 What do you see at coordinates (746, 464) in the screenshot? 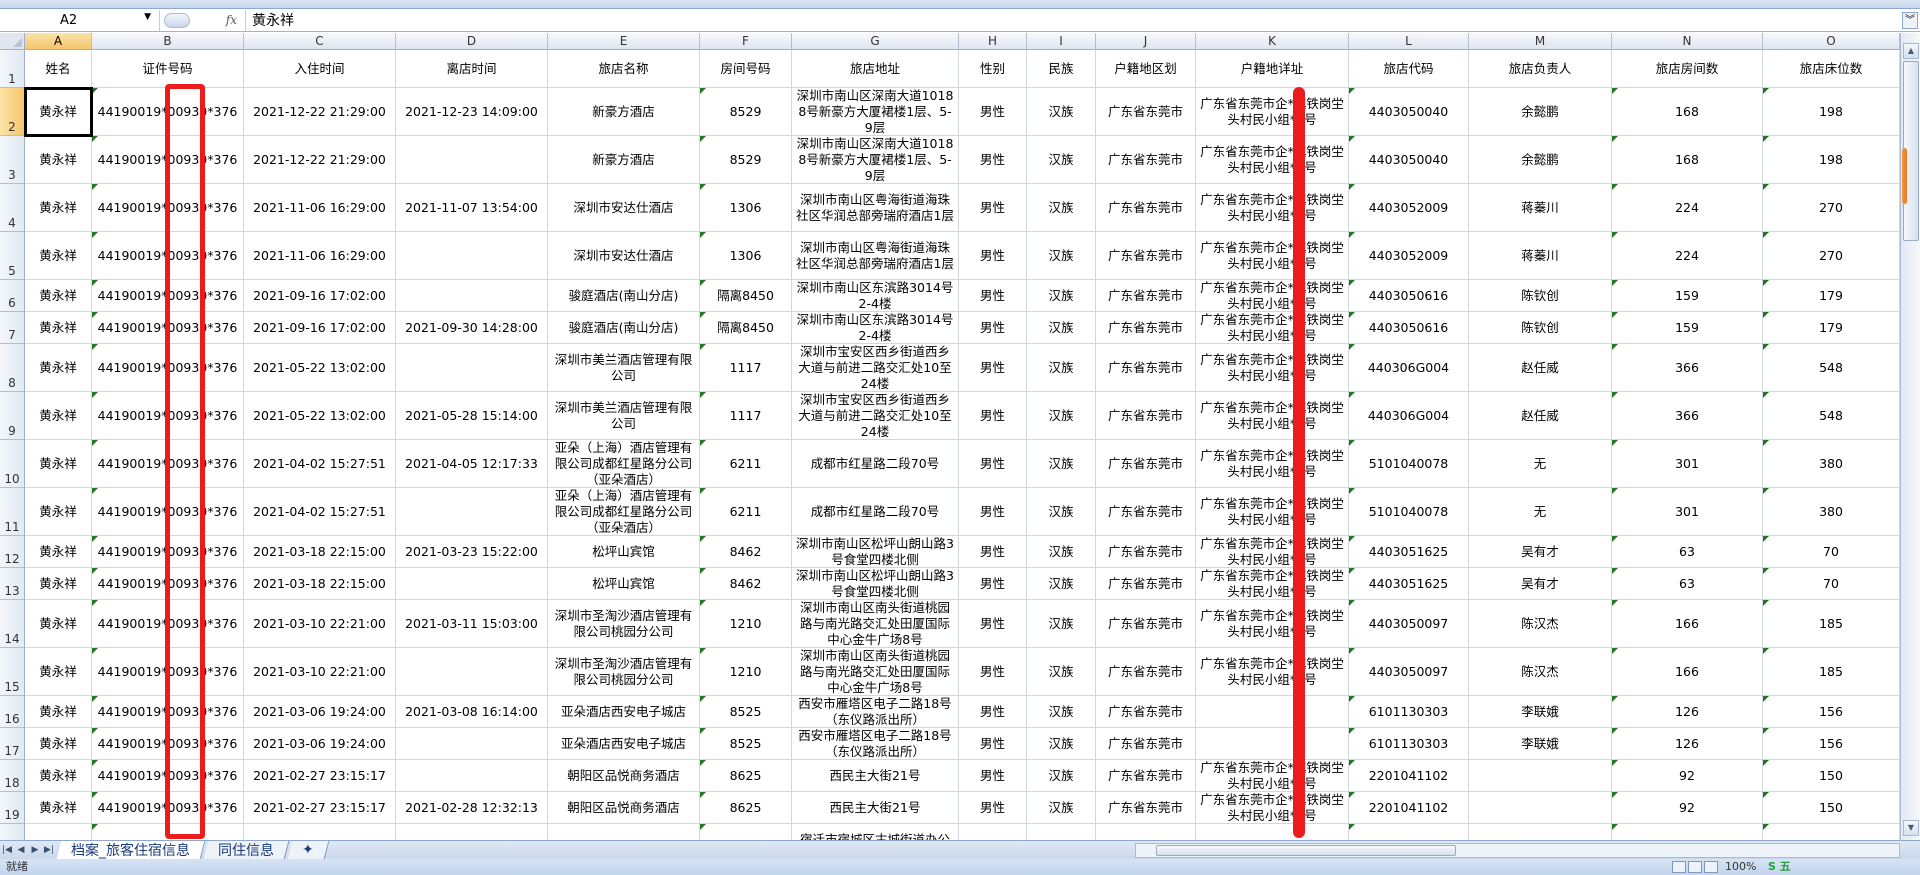
I see `table-cell: 6211` at bounding box center [746, 464].